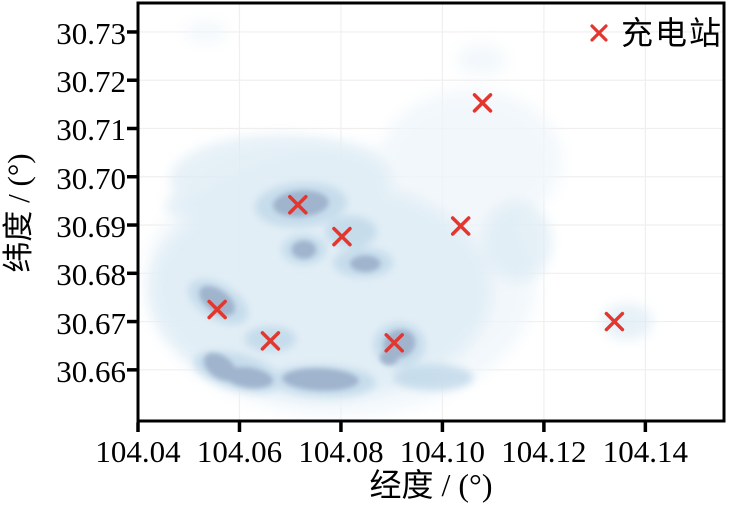  Describe the element at coordinates (91, 178) in the screenshot. I see `y-tick-label: 30.70` at that location.